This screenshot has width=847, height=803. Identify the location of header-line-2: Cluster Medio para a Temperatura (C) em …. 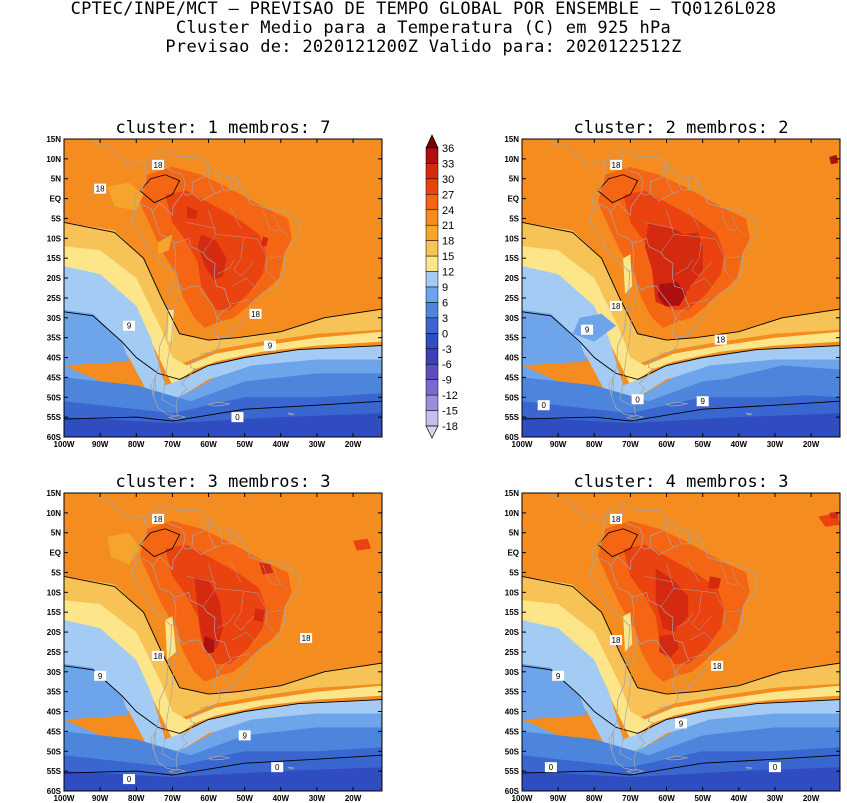
(423, 28).